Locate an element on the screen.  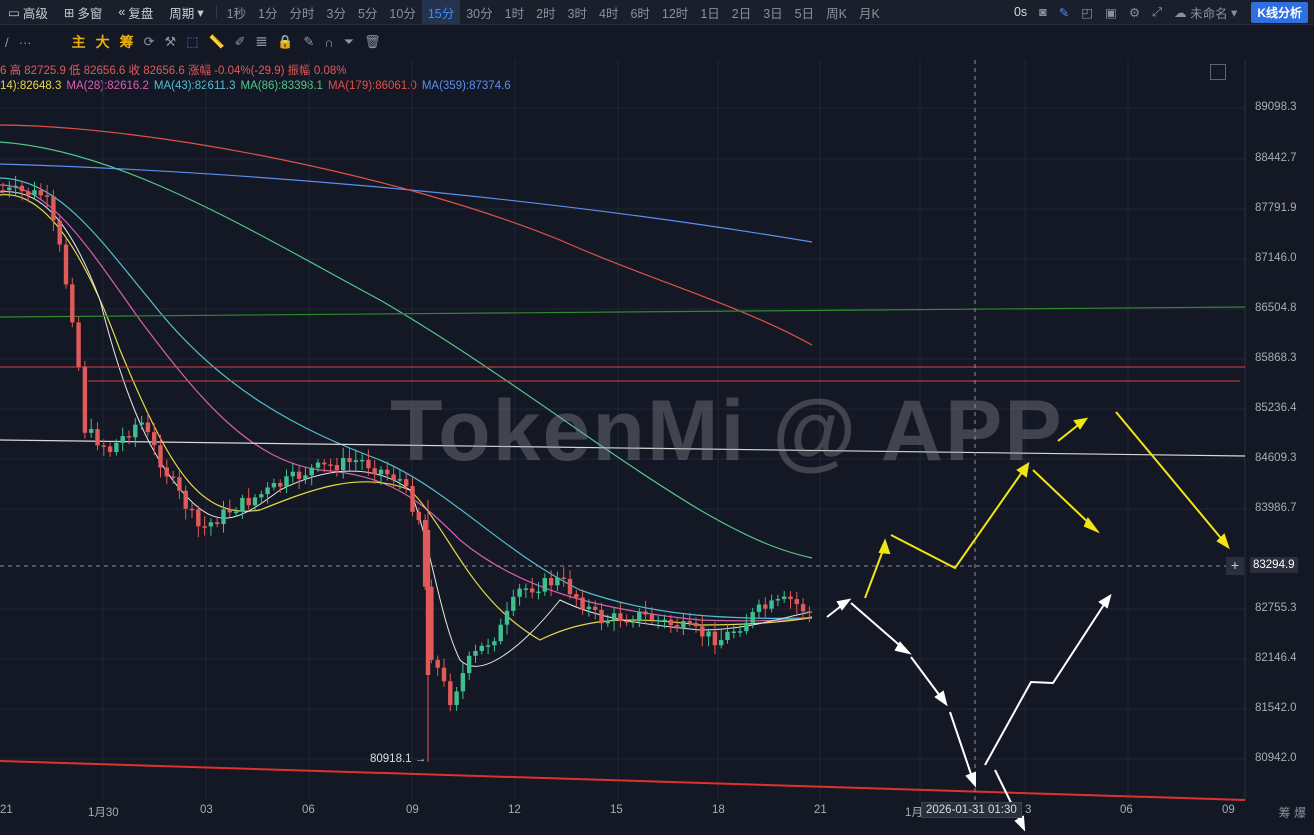
magnet-icon: ∩ is located at coordinates (329, 42).